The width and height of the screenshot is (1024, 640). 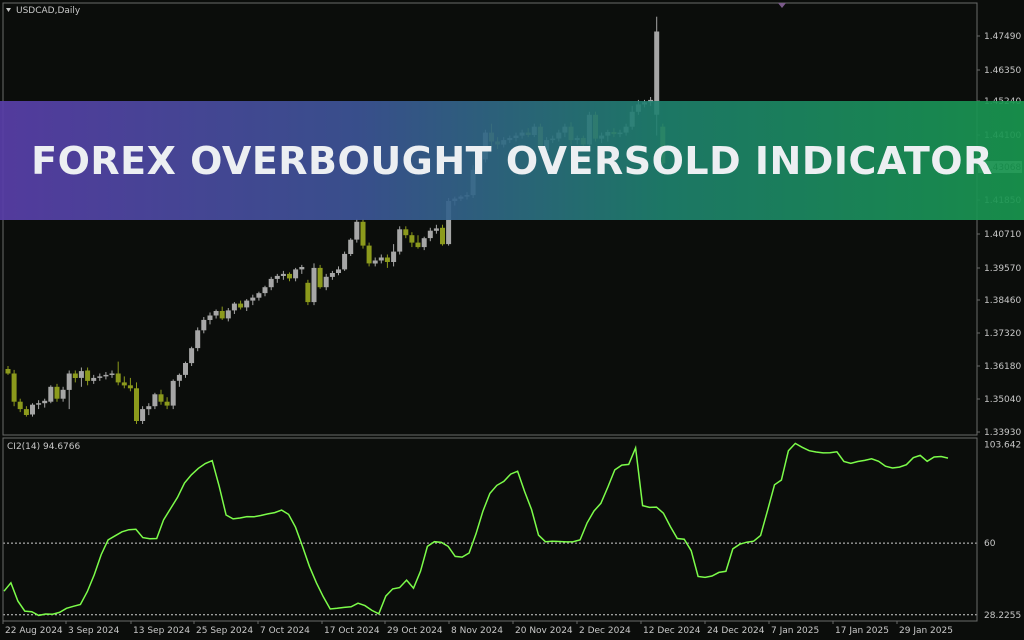 What do you see at coordinates (34, 631) in the screenshot?
I see `time-axis-label: 22 Aug 2024` at bounding box center [34, 631].